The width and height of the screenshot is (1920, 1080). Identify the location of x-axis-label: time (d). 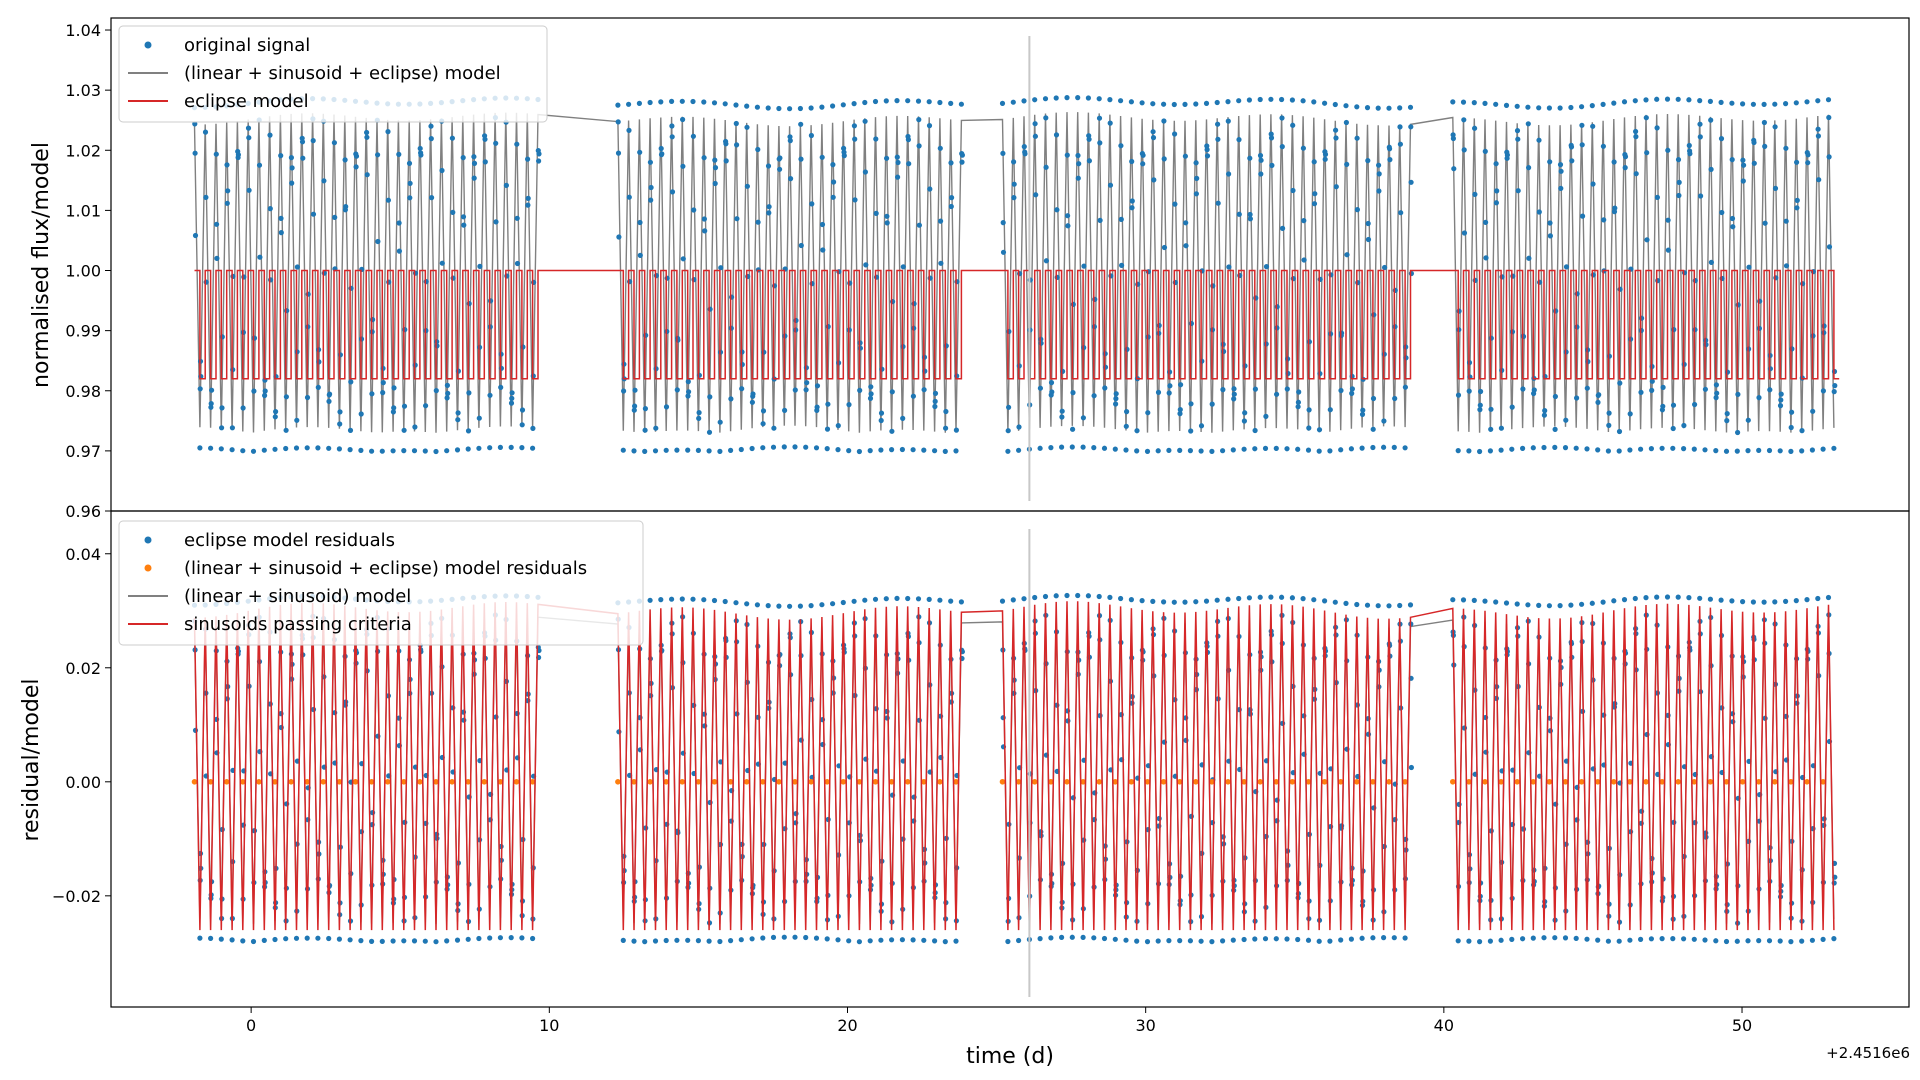
(1010, 1056).